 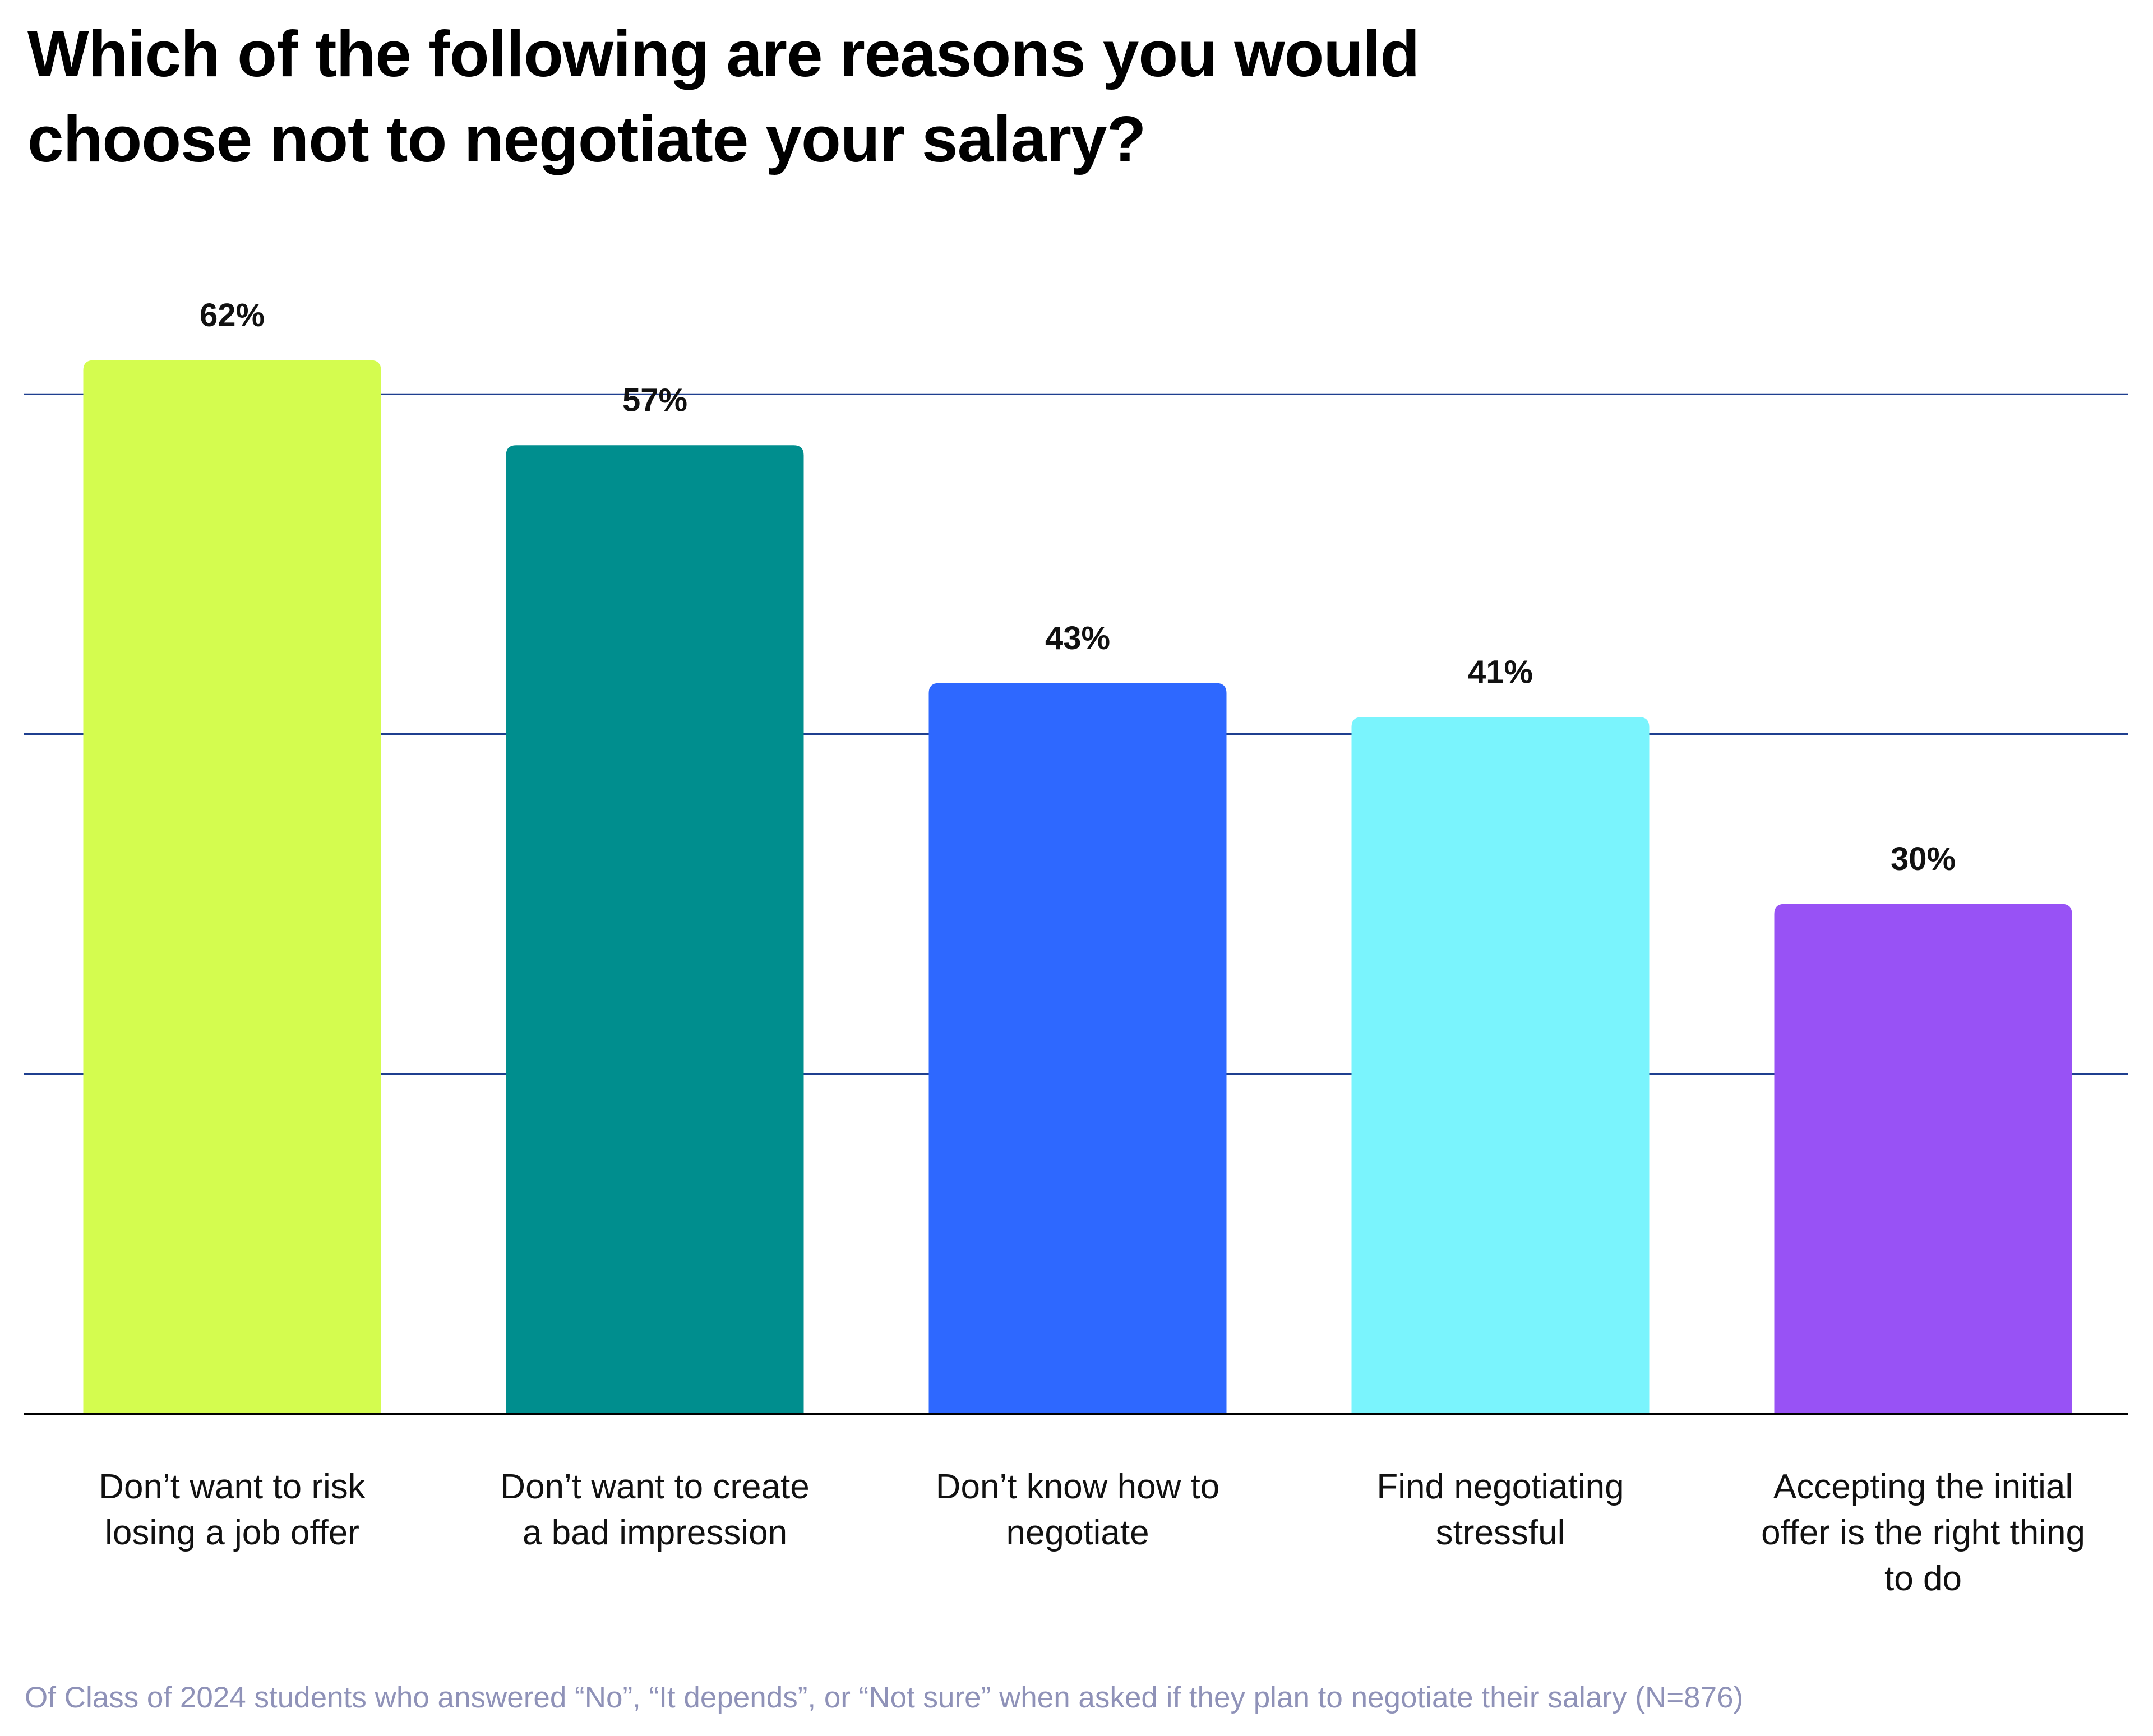 What do you see at coordinates (1500, 672) in the screenshot?
I see `value-label: 41%` at bounding box center [1500, 672].